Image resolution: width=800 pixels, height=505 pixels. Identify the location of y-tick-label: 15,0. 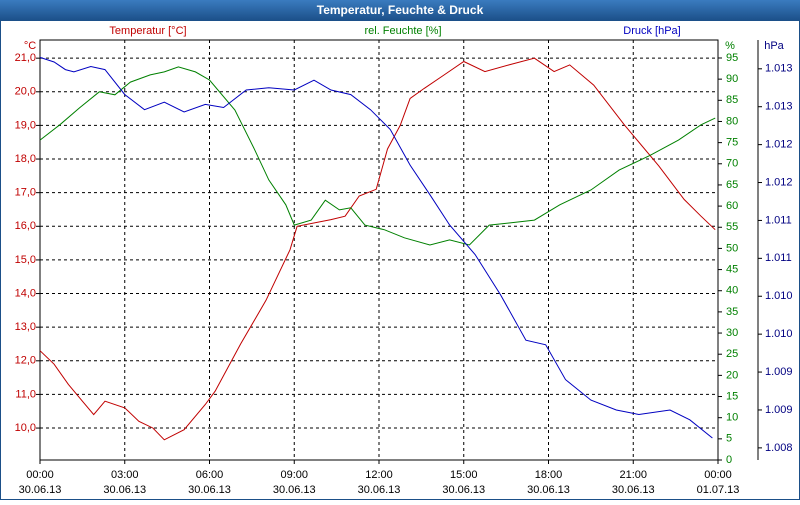
(25, 260).